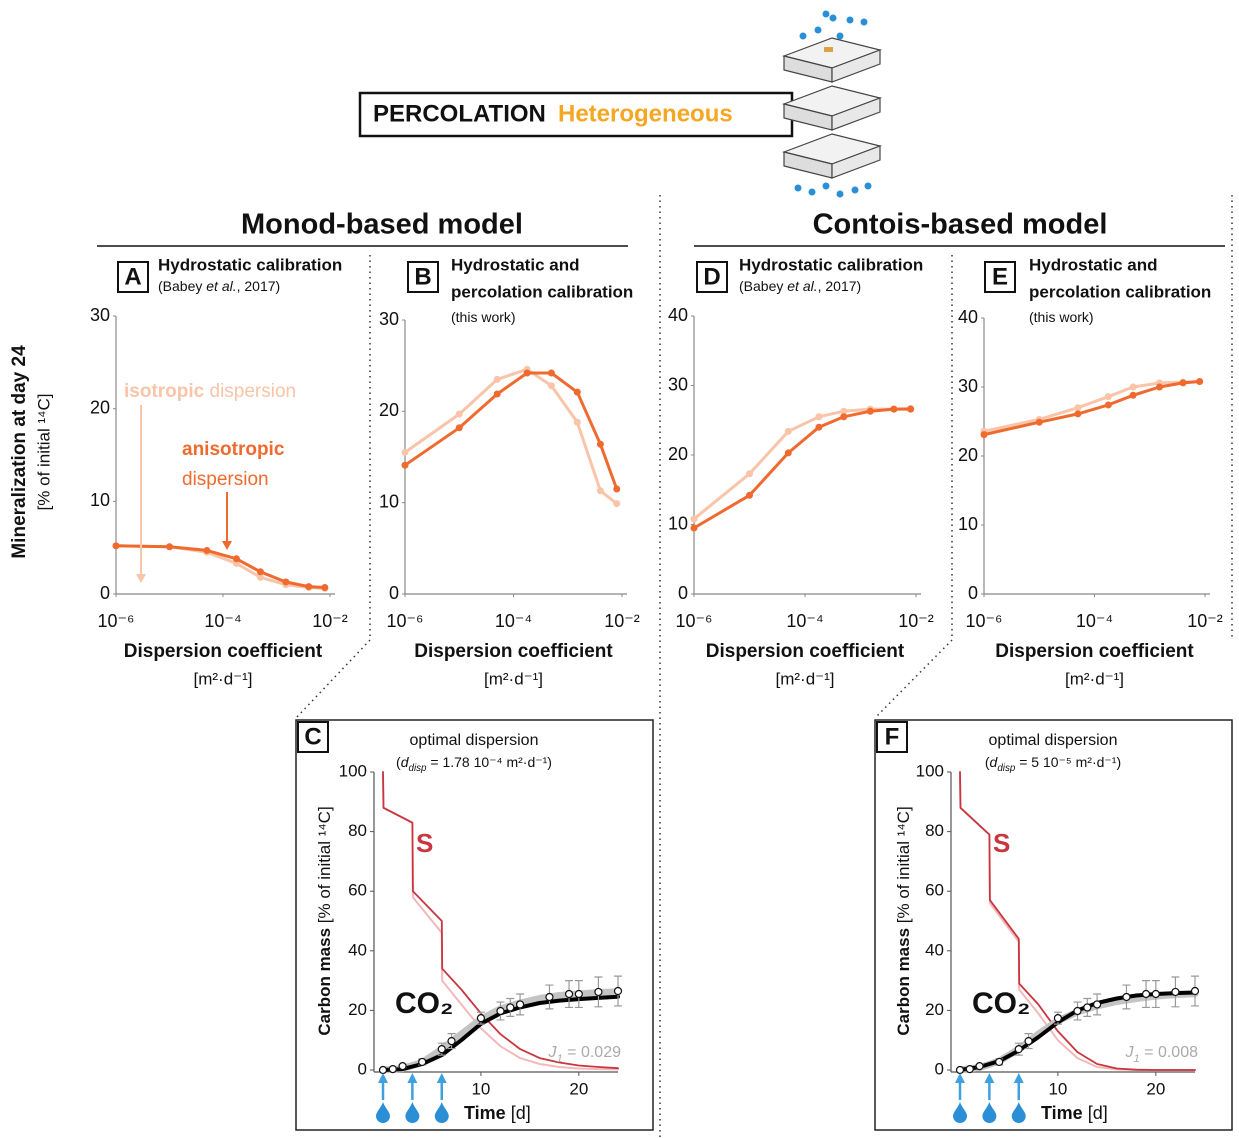 The width and height of the screenshot is (1239, 1138). What do you see at coordinates (903, 982) in the screenshot?
I see `y-axis-label-part: Carbon mass` at bounding box center [903, 982].